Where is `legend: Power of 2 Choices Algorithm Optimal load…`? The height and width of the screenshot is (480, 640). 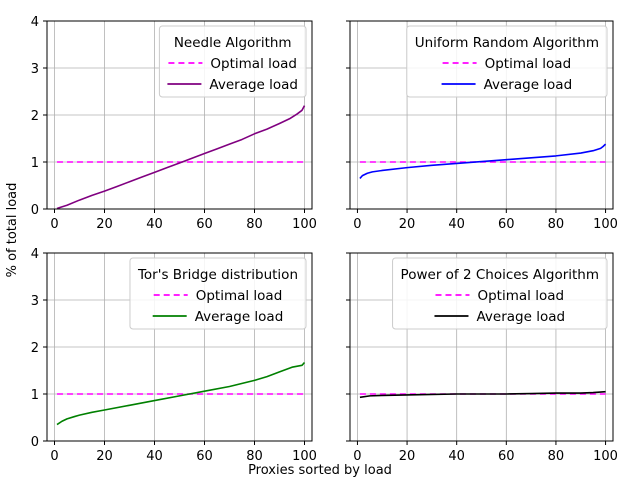
legend: Power of 2 Choices Algorithm Optimal load… is located at coordinates (500, 293).